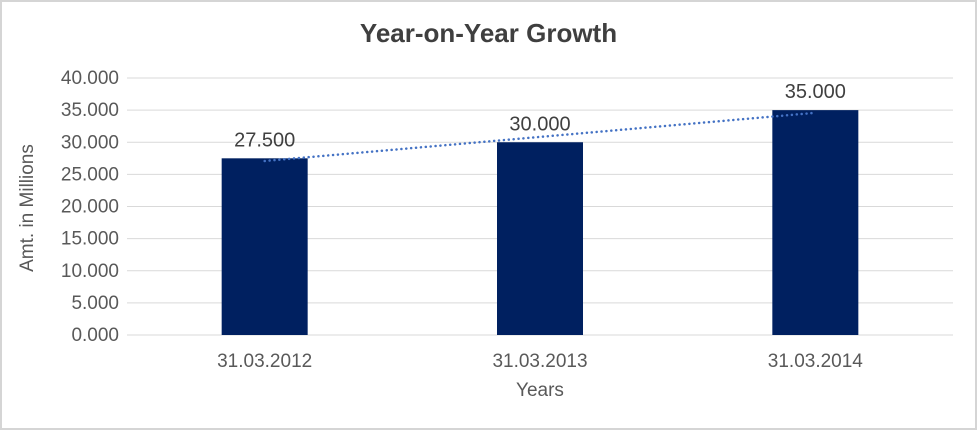 This screenshot has height=430, width=977. I want to click on y-tick-label: 0.000, so click(95, 335).